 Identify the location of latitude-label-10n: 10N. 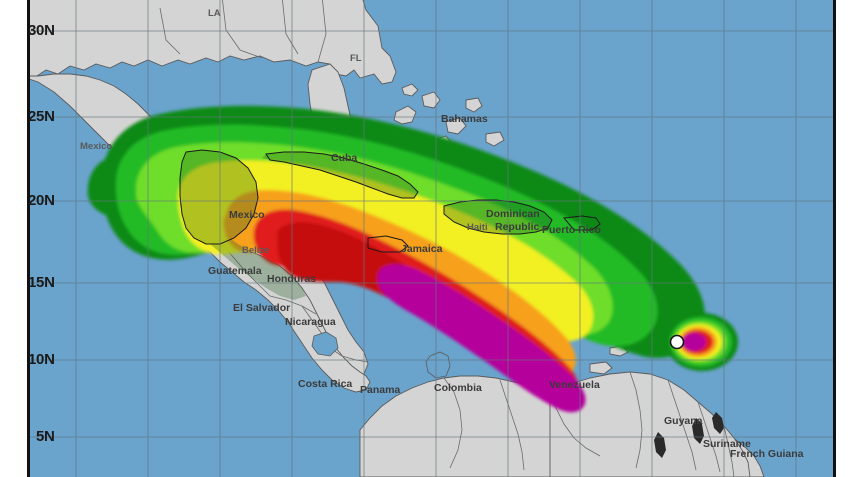
(41, 359).